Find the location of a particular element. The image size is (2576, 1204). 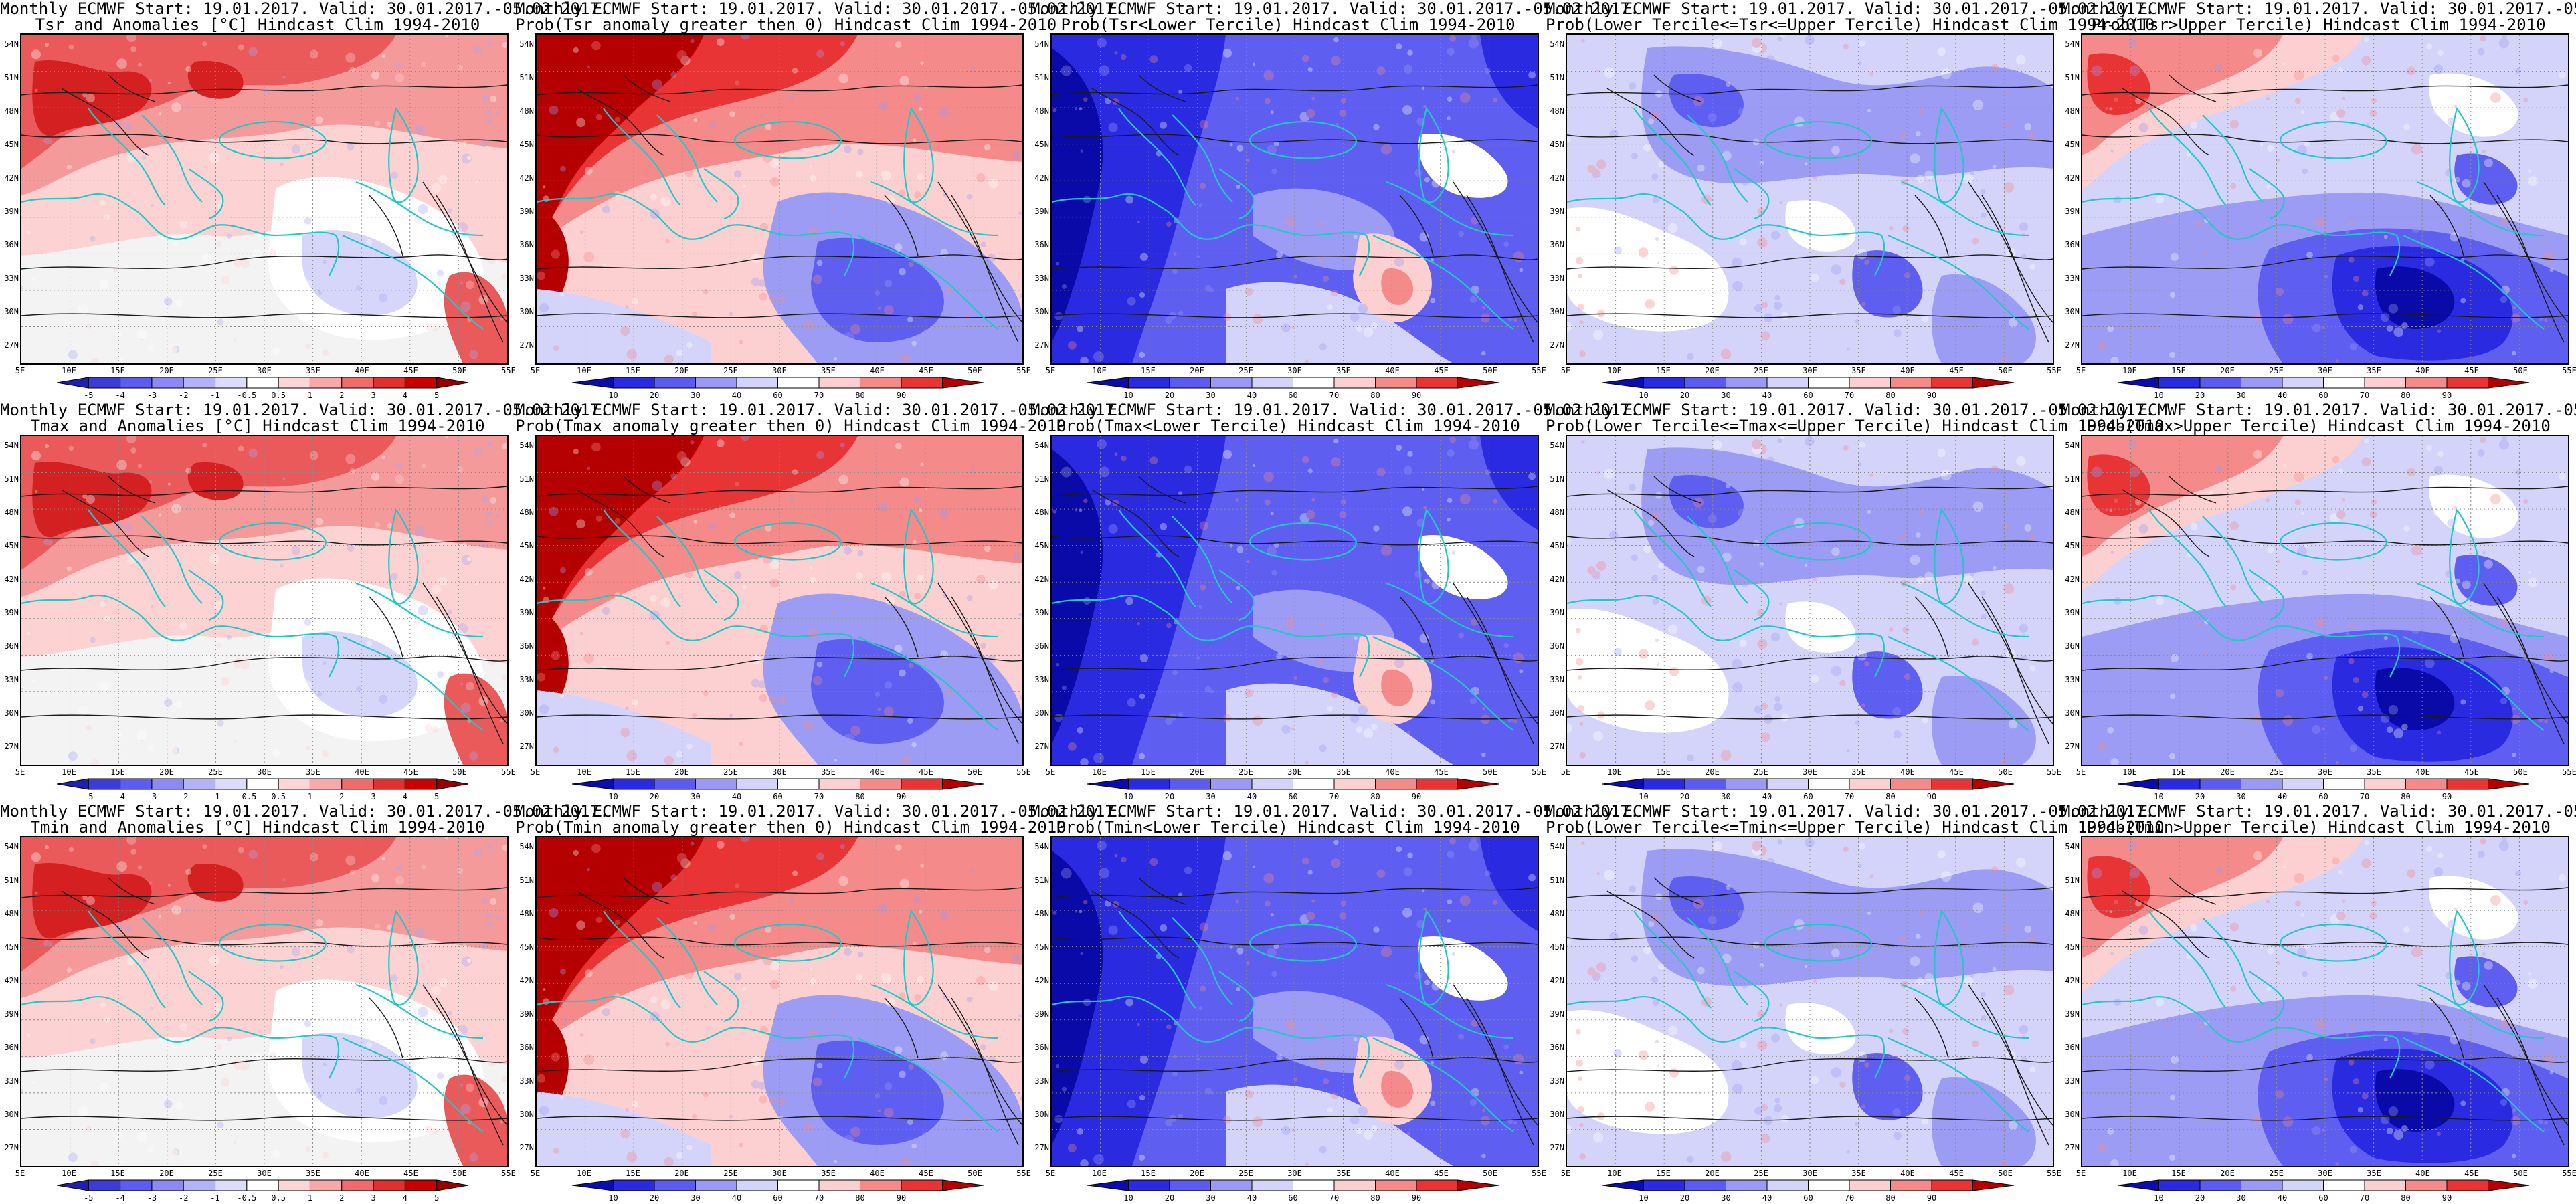

temperature-contours is located at coordinates (1295, 610).